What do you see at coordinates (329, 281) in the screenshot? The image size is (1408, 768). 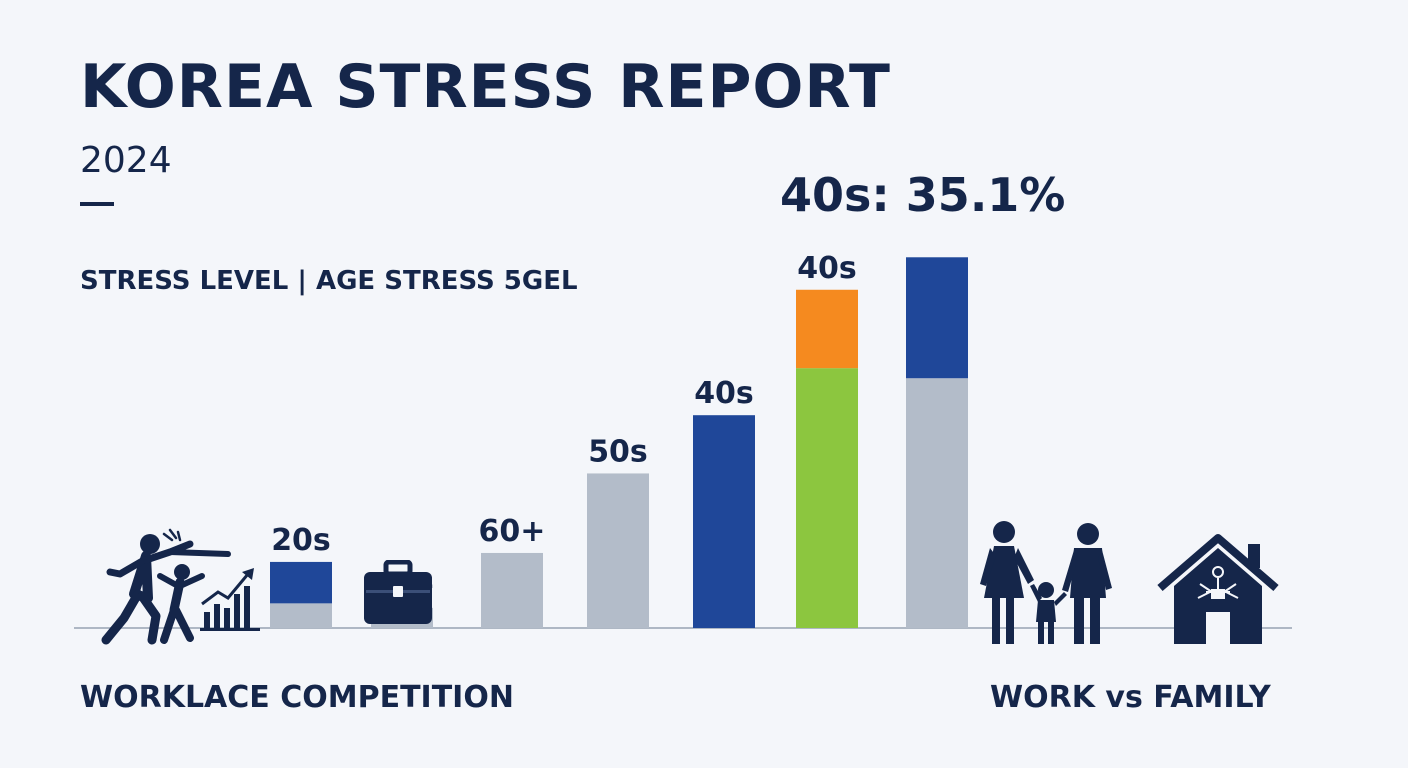 I see `chart-subtitle: STRESS LEVEL | AGE STRESS 5GEL` at bounding box center [329, 281].